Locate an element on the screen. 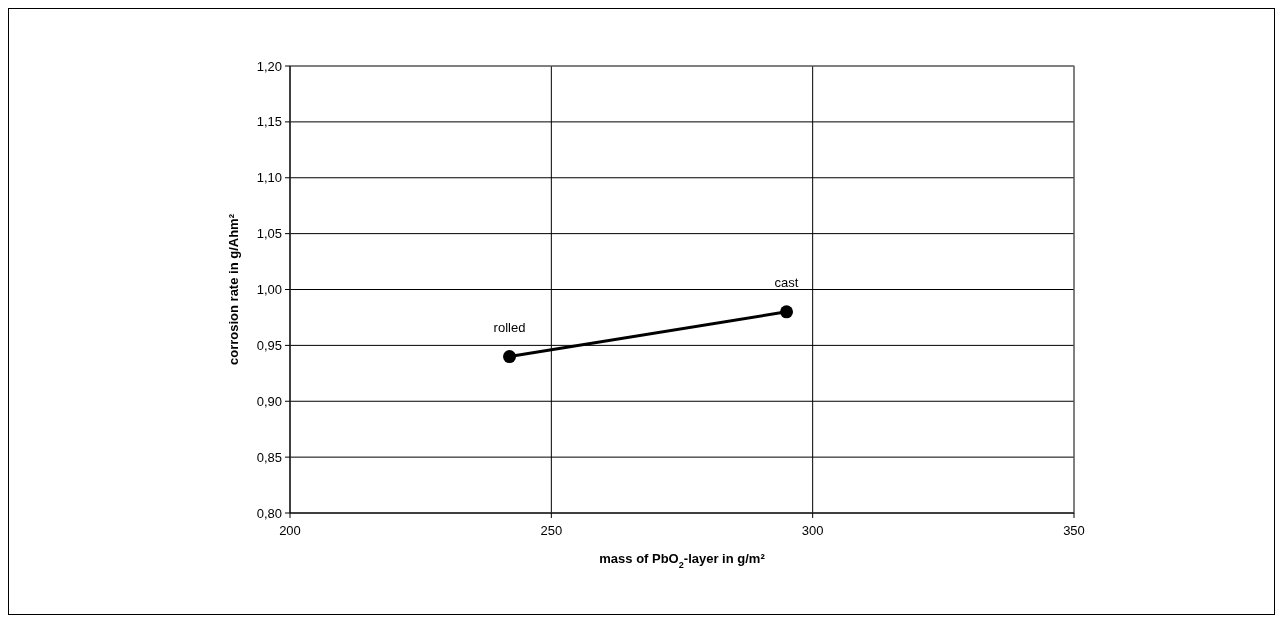 The height and width of the screenshot is (623, 1283). y-tick-label: 1,10 is located at coordinates (269, 178).